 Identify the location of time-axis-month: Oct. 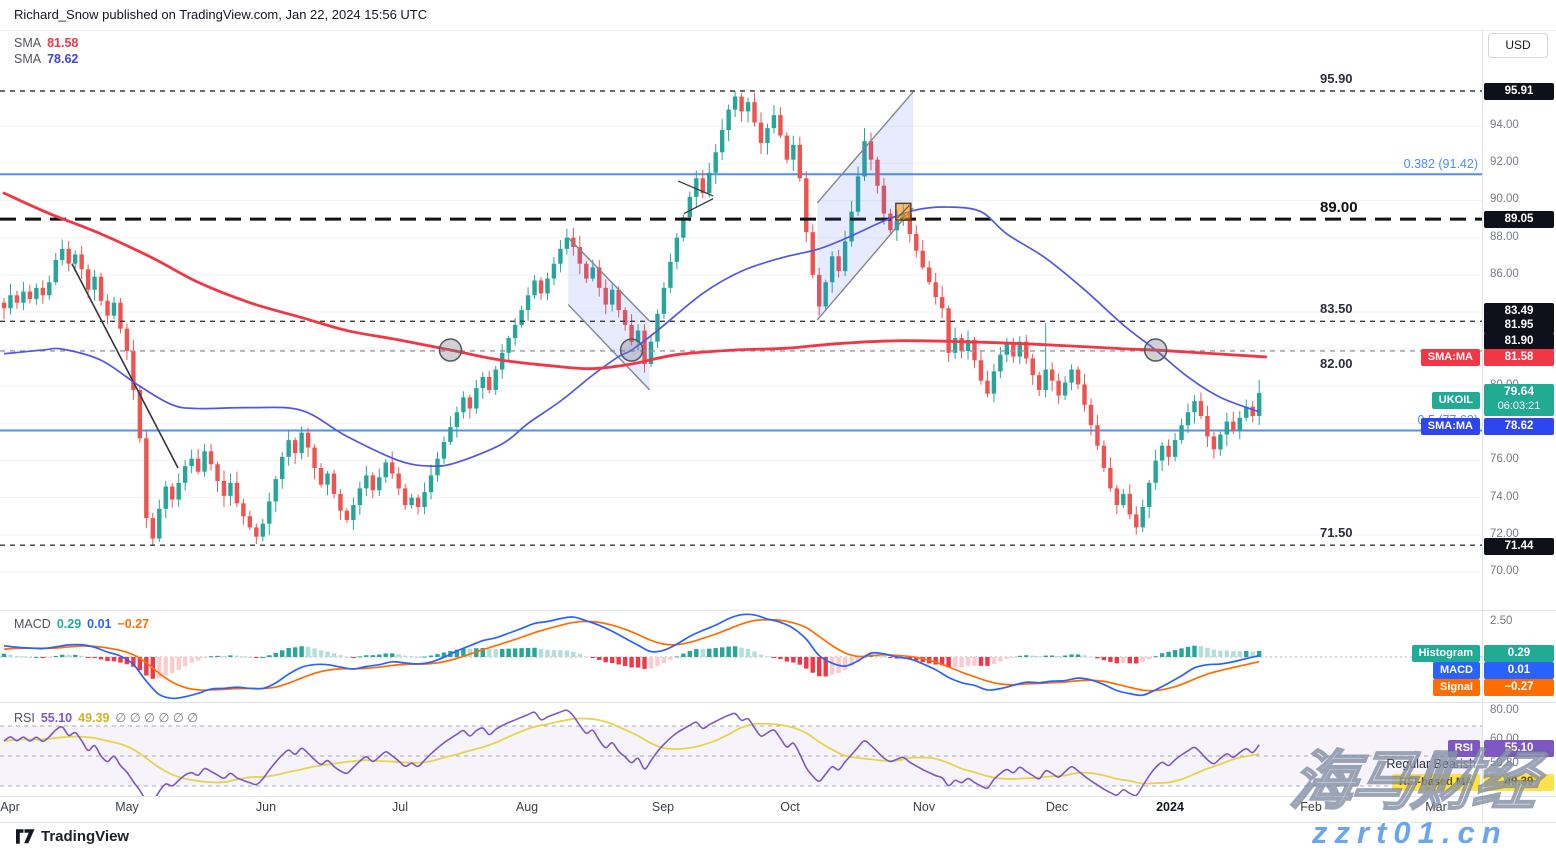
(790, 807).